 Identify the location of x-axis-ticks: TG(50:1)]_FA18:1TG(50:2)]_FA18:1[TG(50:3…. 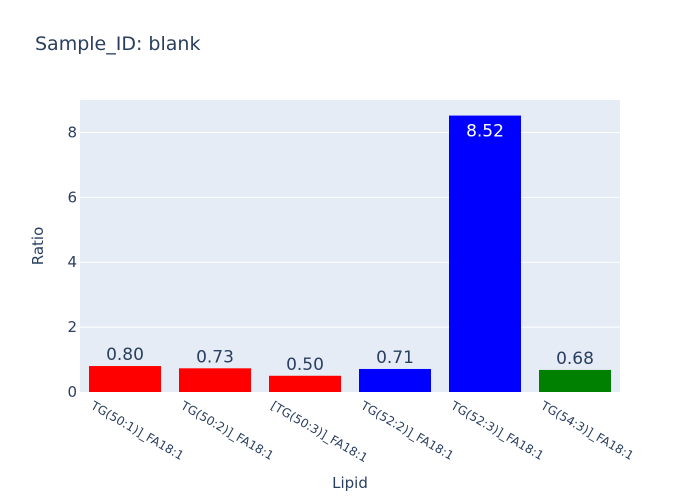
(362, 431).